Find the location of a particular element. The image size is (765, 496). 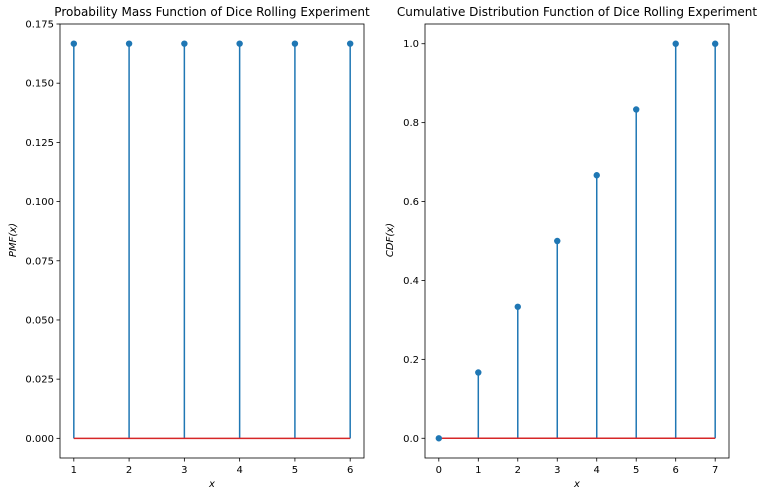

pmf-x-tick-label: 6 is located at coordinates (350, 470).